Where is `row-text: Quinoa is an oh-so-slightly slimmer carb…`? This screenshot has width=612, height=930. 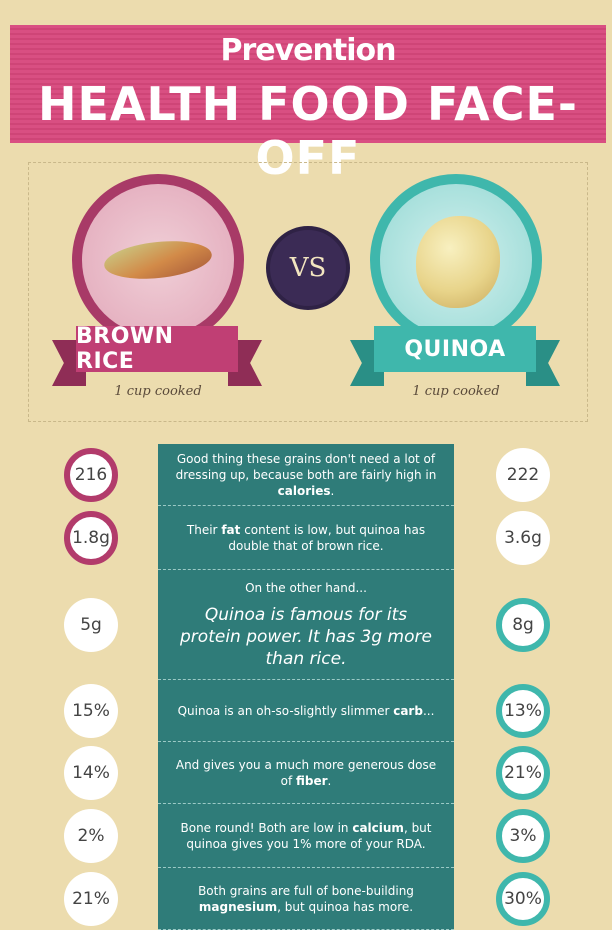
row-text: Quinoa is an oh-so-slightly slimmer carb… is located at coordinates (306, 711).